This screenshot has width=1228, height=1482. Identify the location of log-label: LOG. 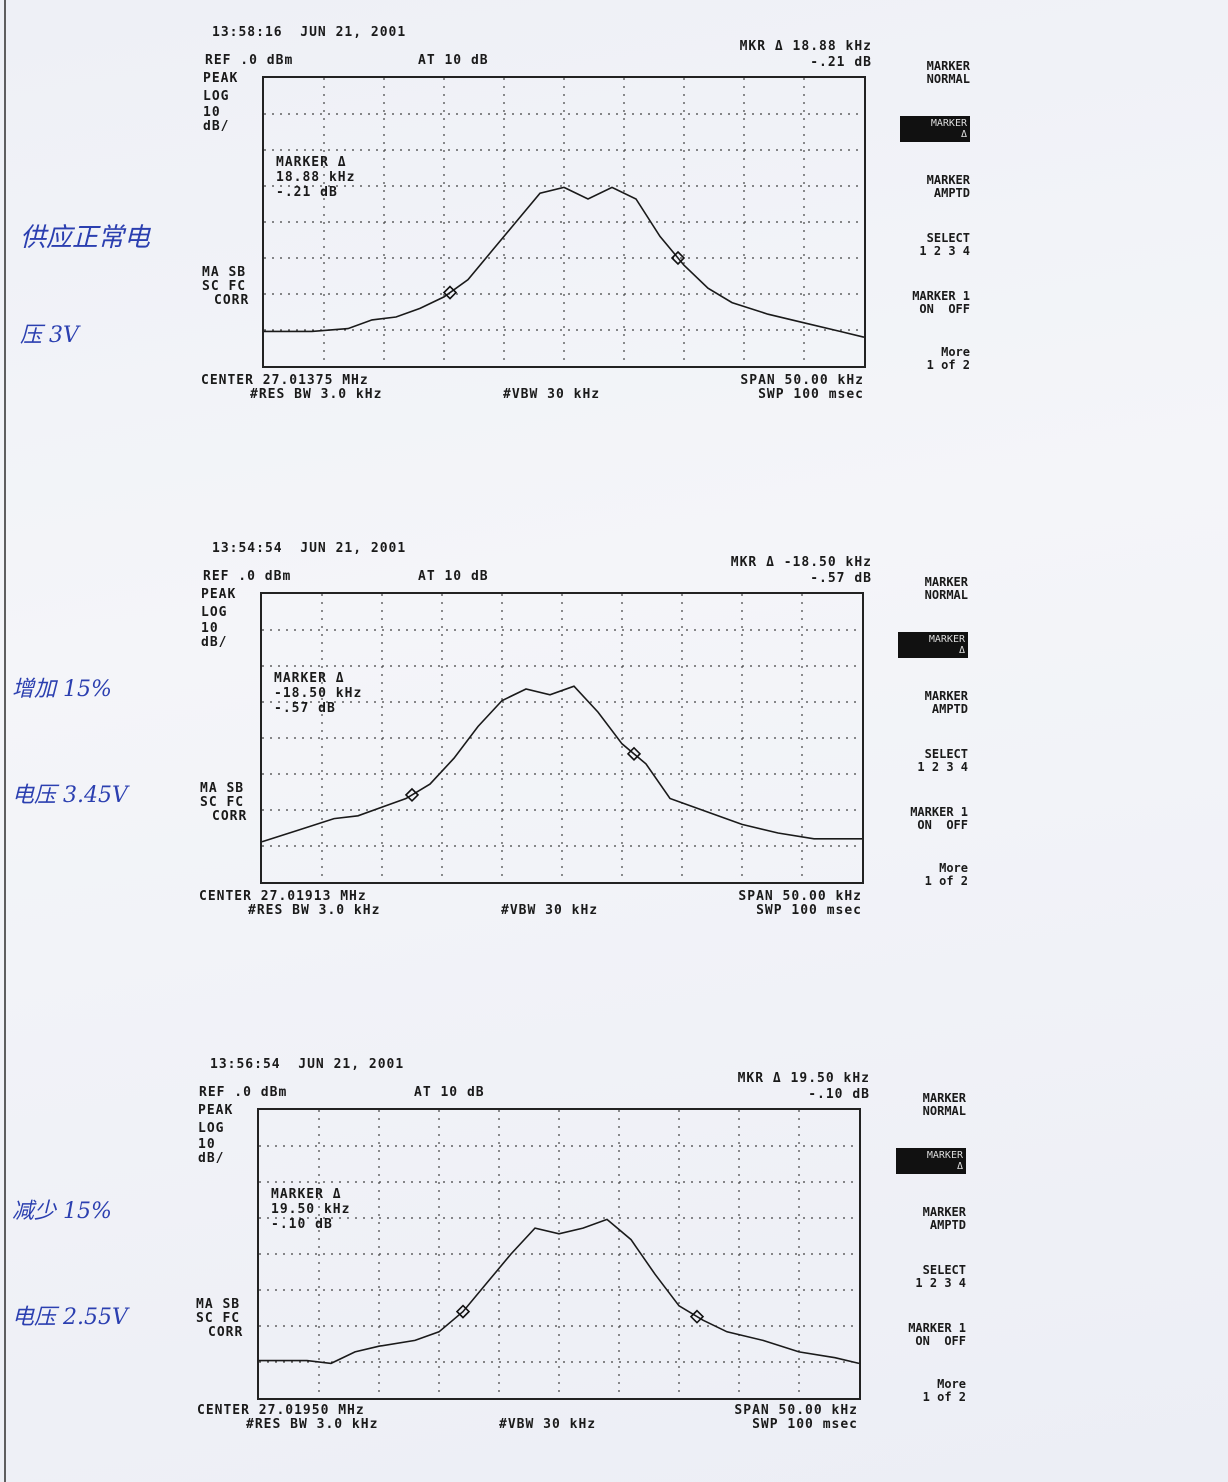
(216, 96).